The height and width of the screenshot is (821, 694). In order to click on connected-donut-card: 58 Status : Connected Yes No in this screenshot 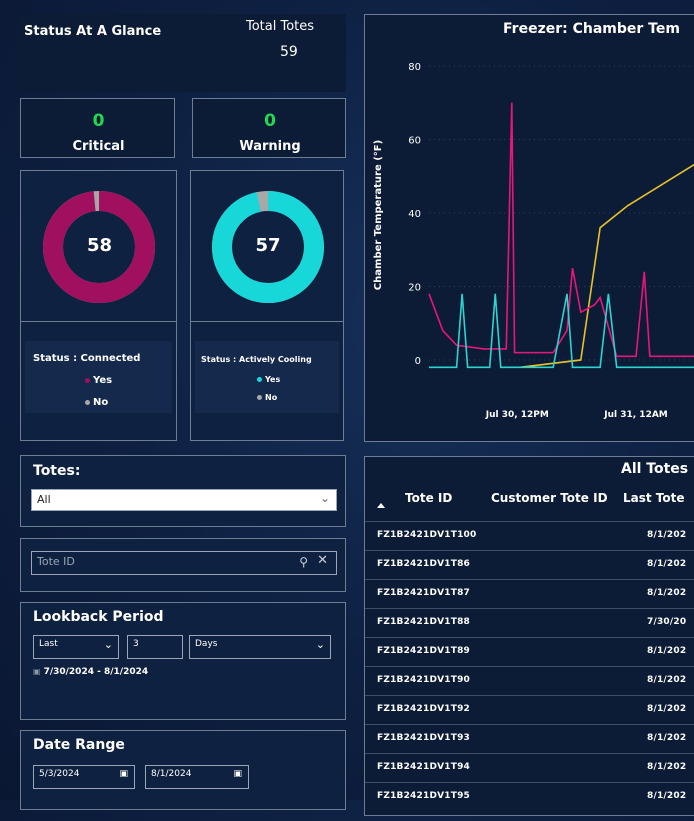, I will do `click(98, 305)`.